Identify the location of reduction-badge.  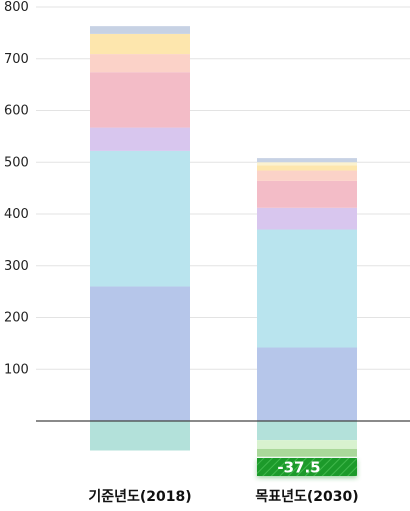
(307, 467).